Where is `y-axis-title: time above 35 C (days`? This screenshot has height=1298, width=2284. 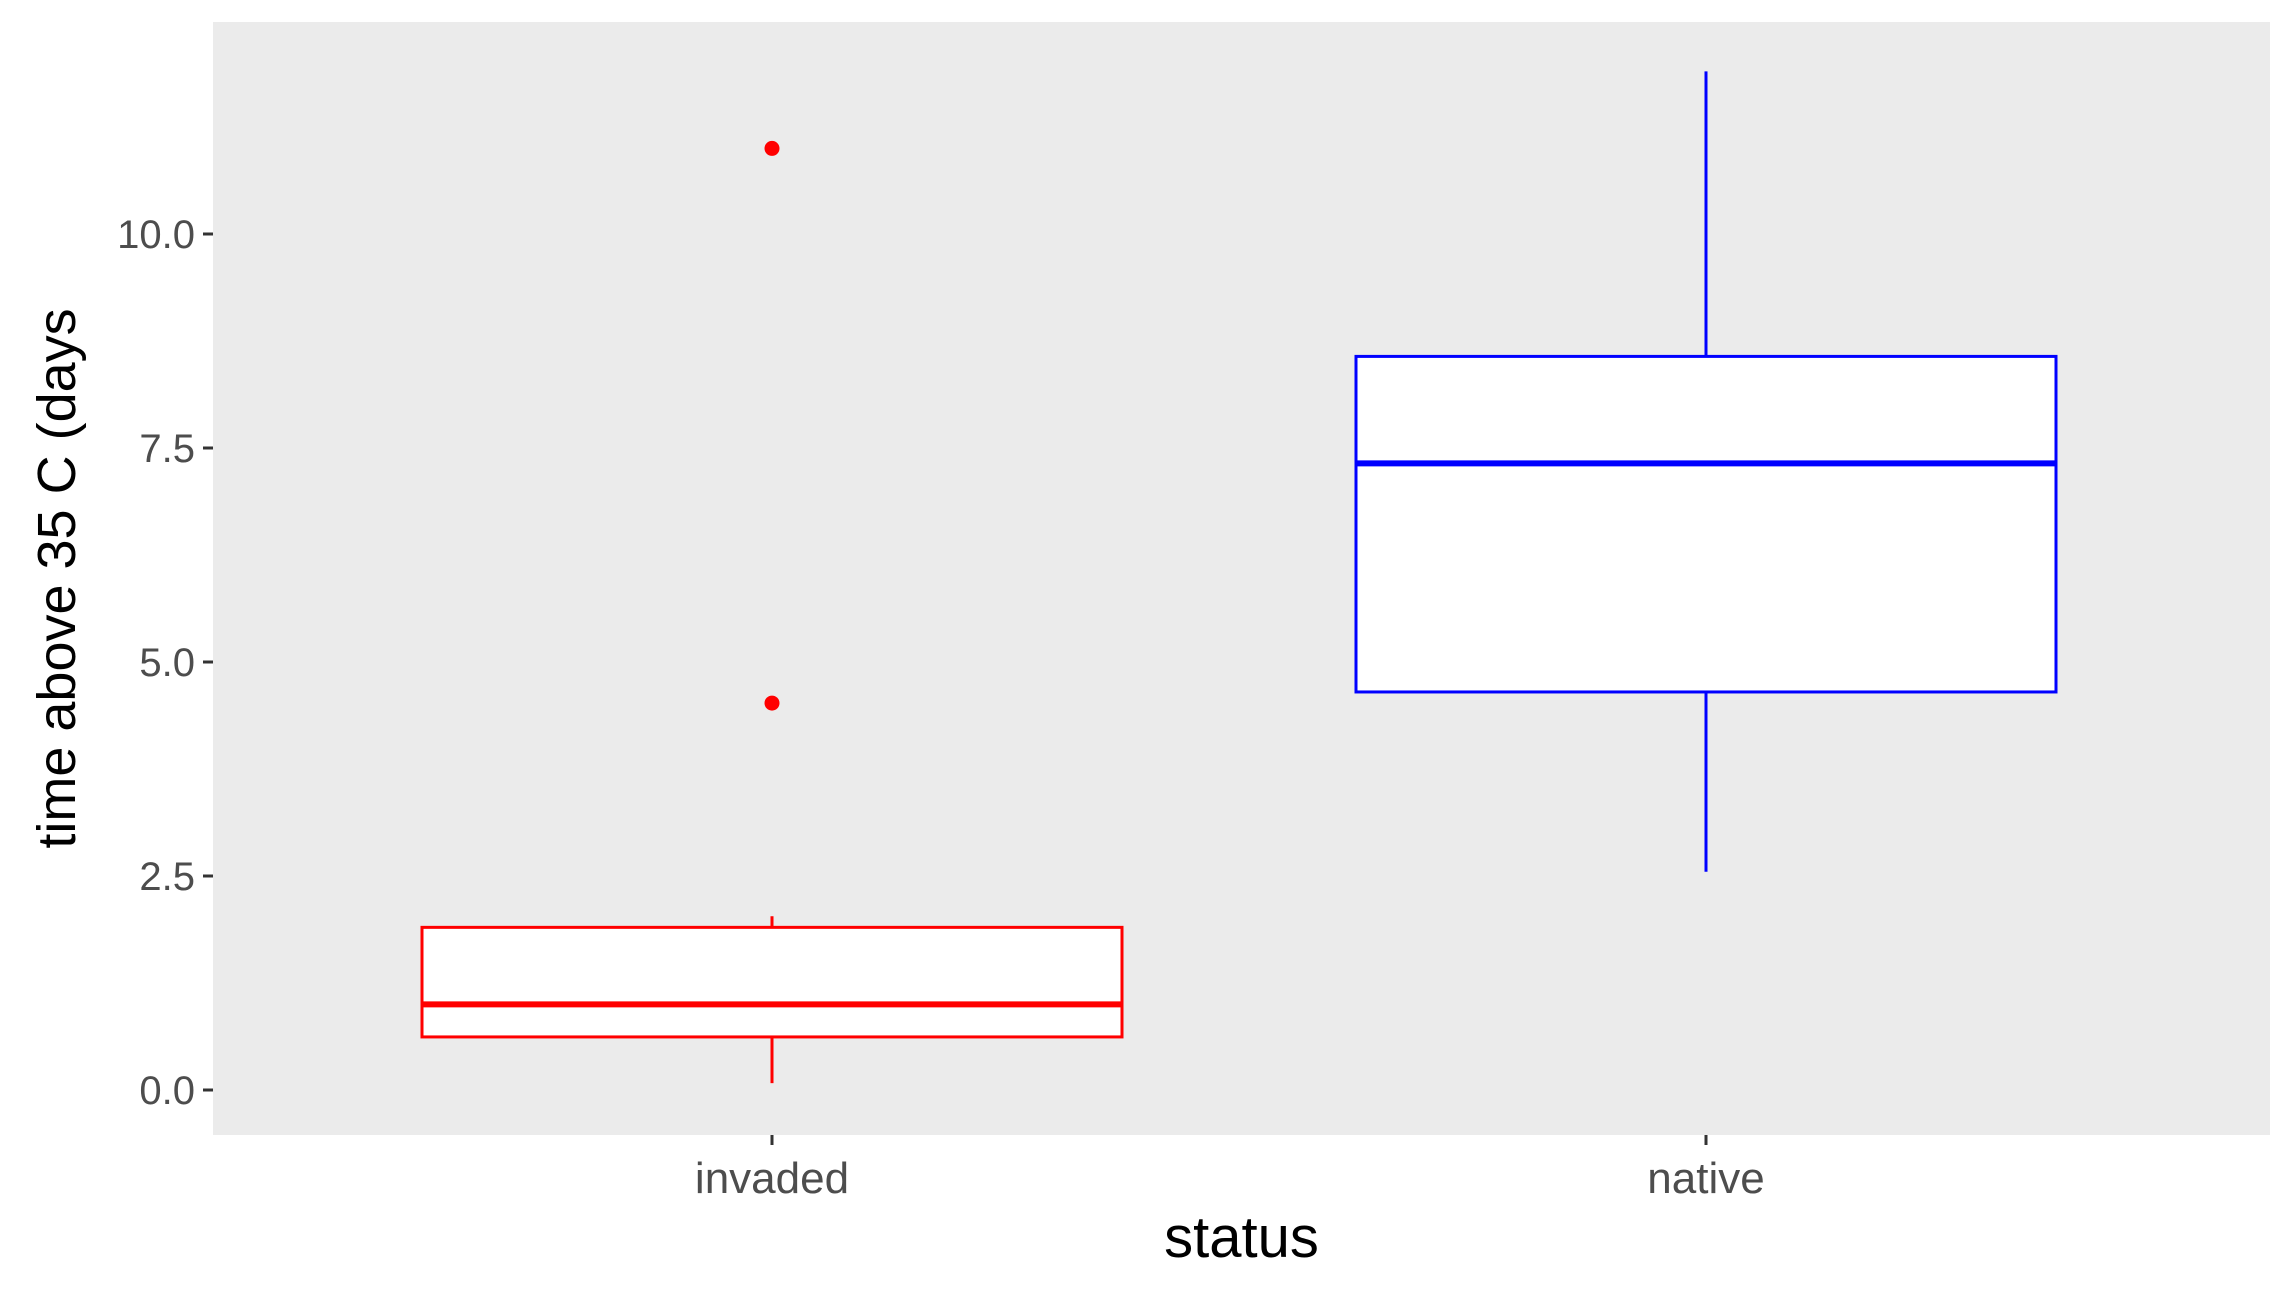 y-axis-title: time above 35 C (days is located at coordinates (57, 578).